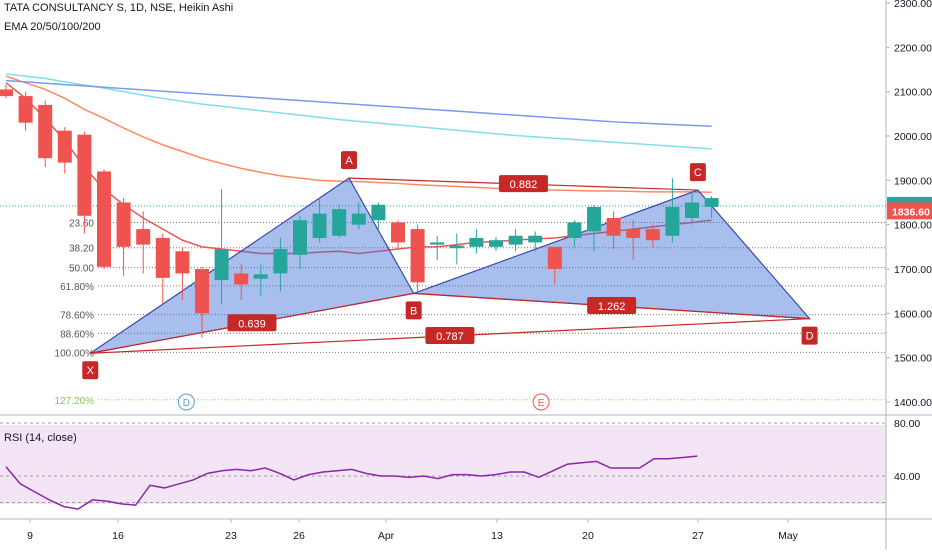 This screenshot has width=932, height=555. I want to click on indicator-legend: EMA 20/50/100/200, so click(52, 27).